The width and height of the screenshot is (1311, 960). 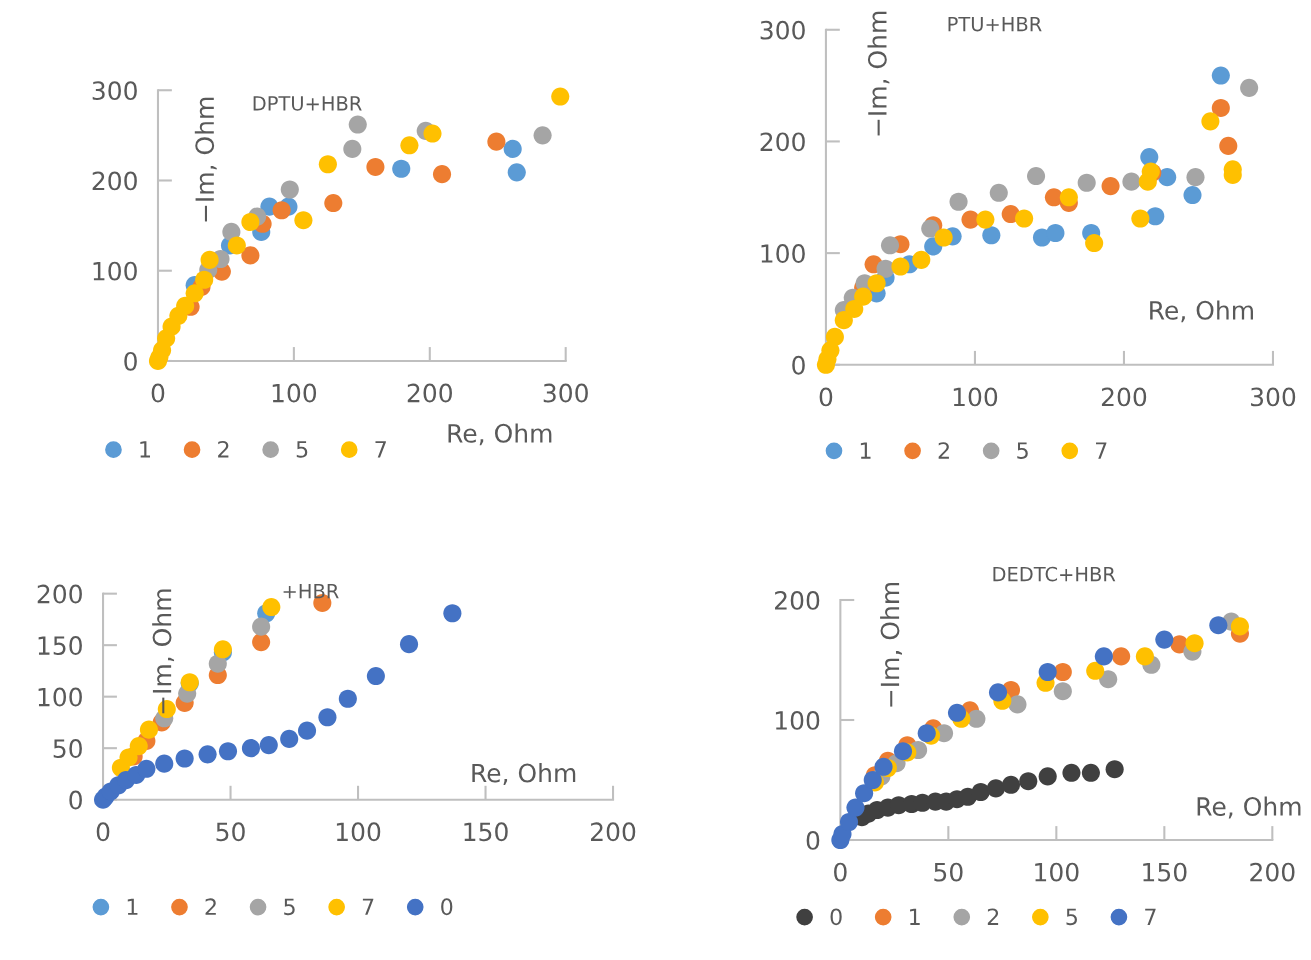 What do you see at coordinates (1054, 574) in the screenshot?
I see `chart-title: DEDTC+HBR` at bounding box center [1054, 574].